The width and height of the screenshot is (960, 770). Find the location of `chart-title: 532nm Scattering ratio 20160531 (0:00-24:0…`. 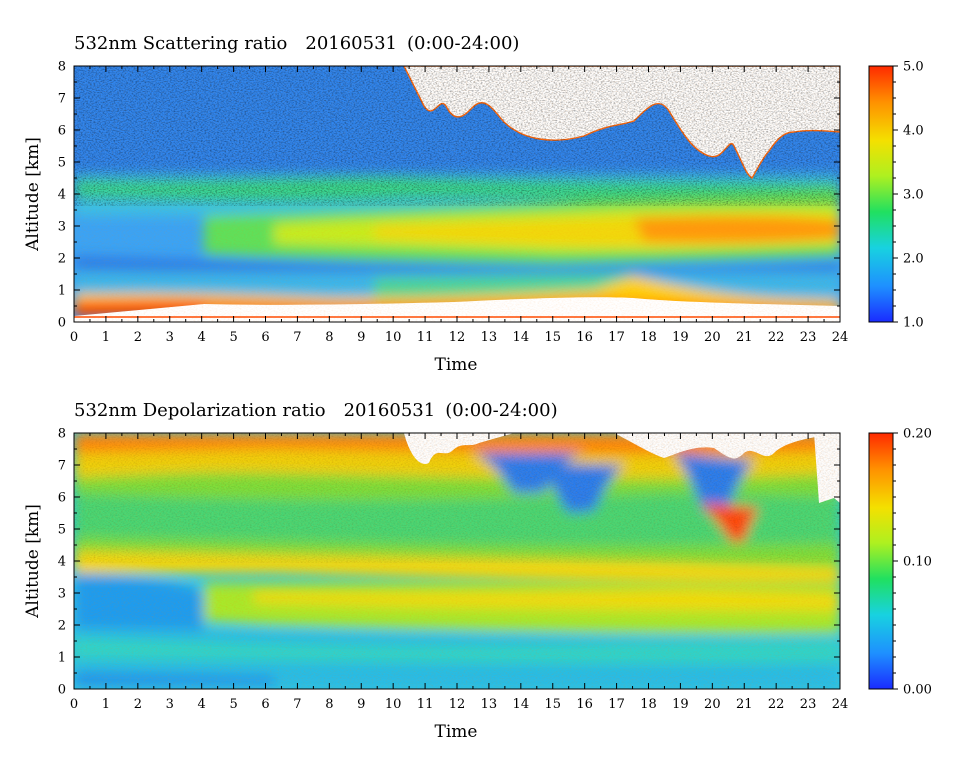

chart-title: 532nm Scattering ratio 20160531 (0:00-24:0… is located at coordinates (296, 43).